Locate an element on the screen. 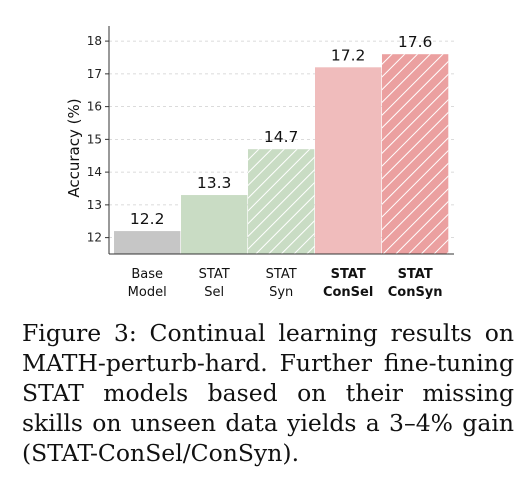  y-axis-ticks: 12 13 14 15 16 17 18 is located at coordinates (98, 139).